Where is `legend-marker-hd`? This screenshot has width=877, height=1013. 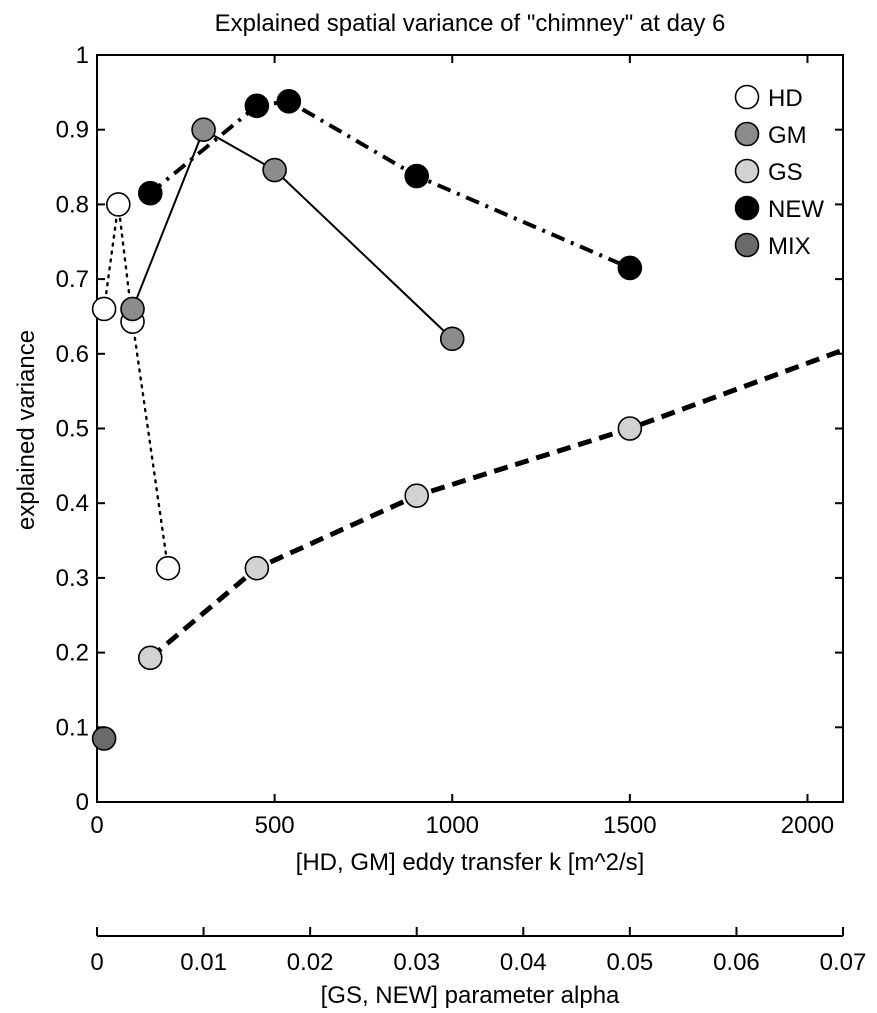
legend-marker-hd is located at coordinates (747, 97).